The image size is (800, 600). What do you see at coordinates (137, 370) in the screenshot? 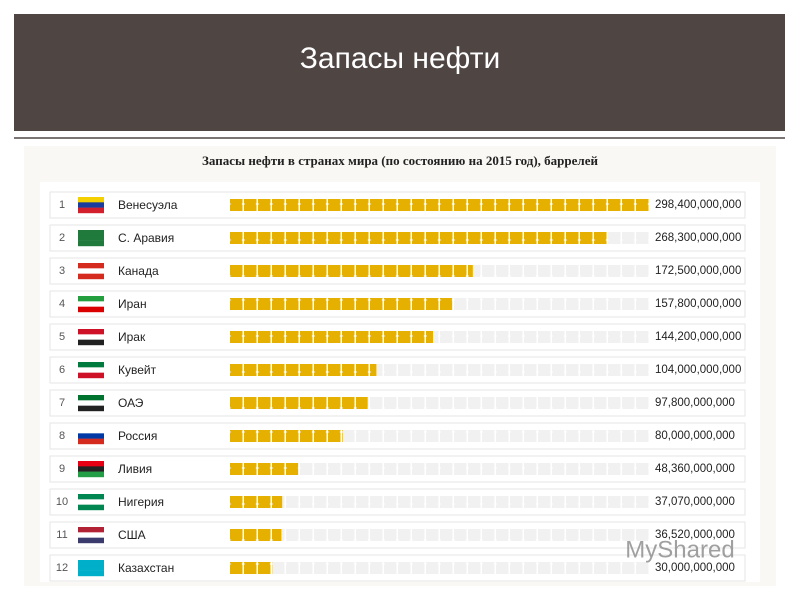
I see `country-label: Кувейт` at bounding box center [137, 370].